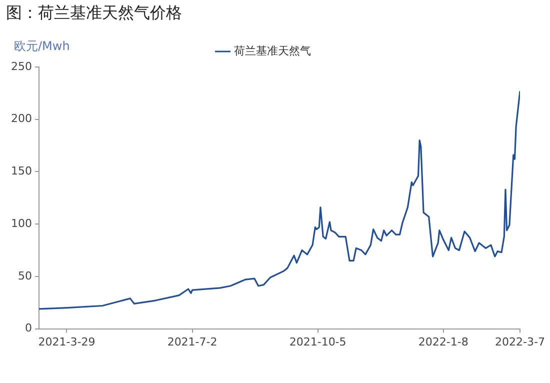 This screenshot has width=550, height=383. What do you see at coordinates (21, 223) in the screenshot?
I see `y-tick-label: 100` at bounding box center [21, 223].